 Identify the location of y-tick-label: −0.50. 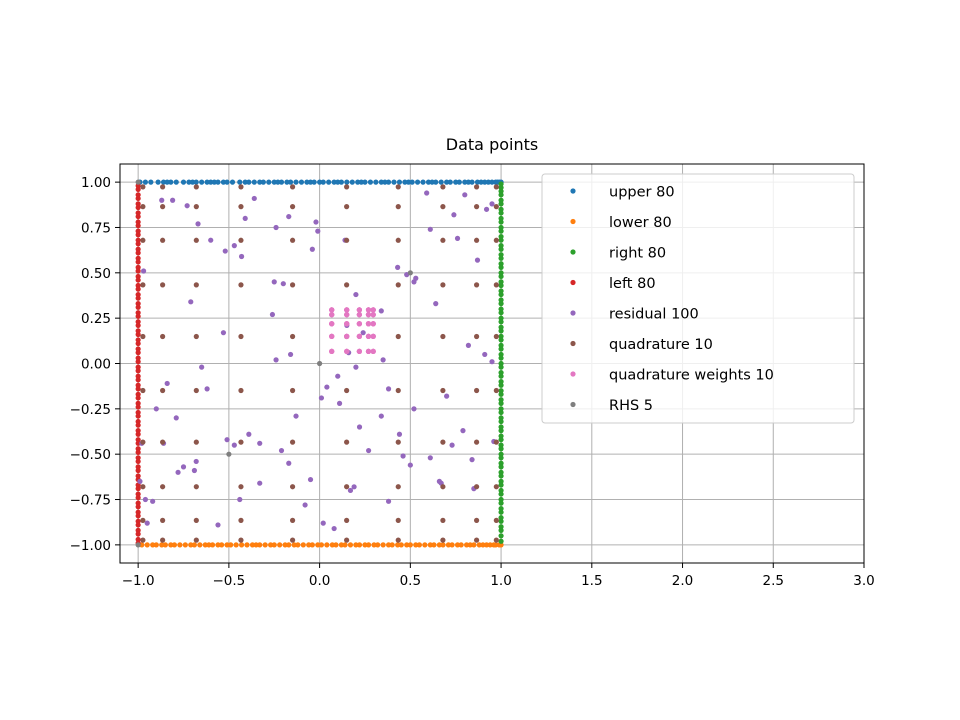
(90, 455).